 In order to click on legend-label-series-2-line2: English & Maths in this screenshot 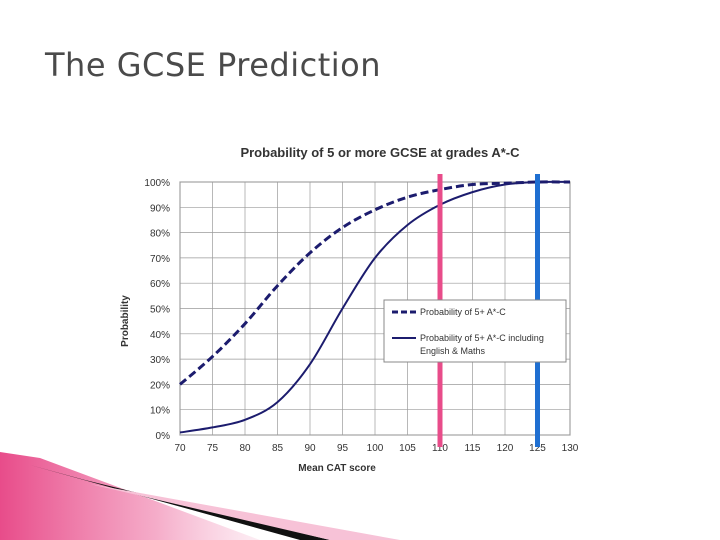, I will do `click(453, 351)`.